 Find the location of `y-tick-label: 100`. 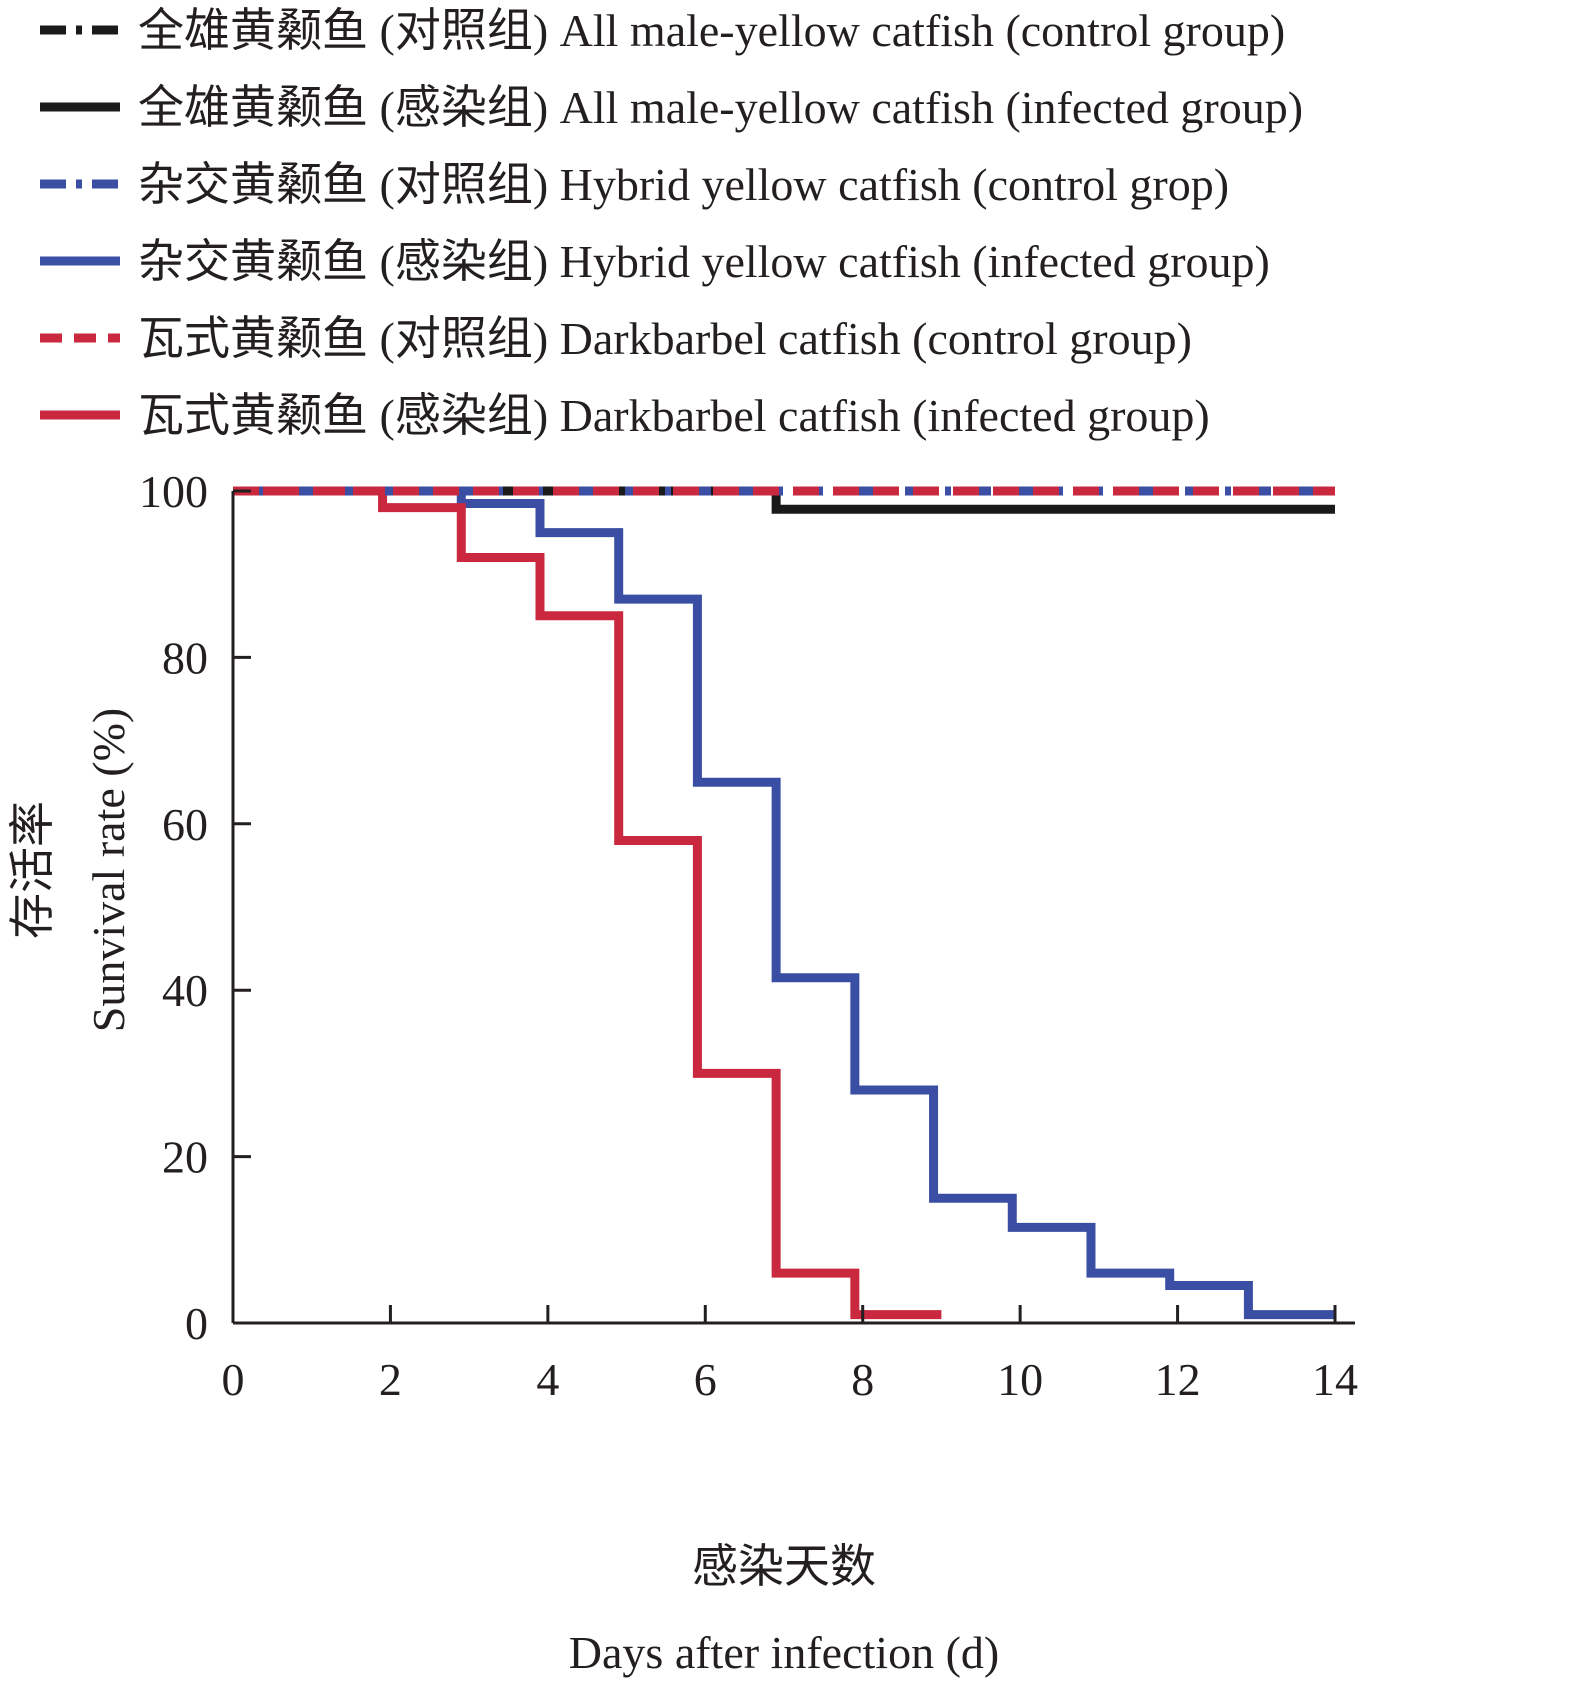

y-tick-label: 100 is located at coordinates (173, 491).